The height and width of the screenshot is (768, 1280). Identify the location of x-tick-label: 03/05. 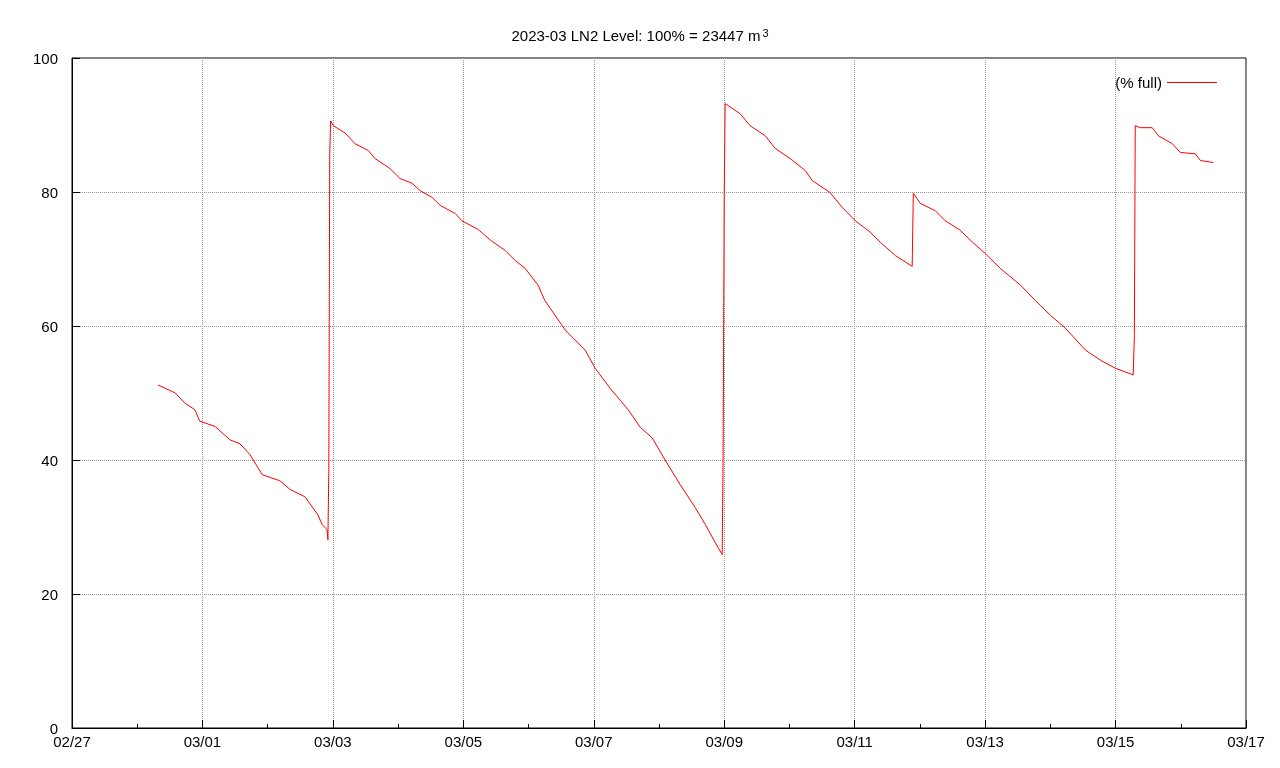
(463, 741).